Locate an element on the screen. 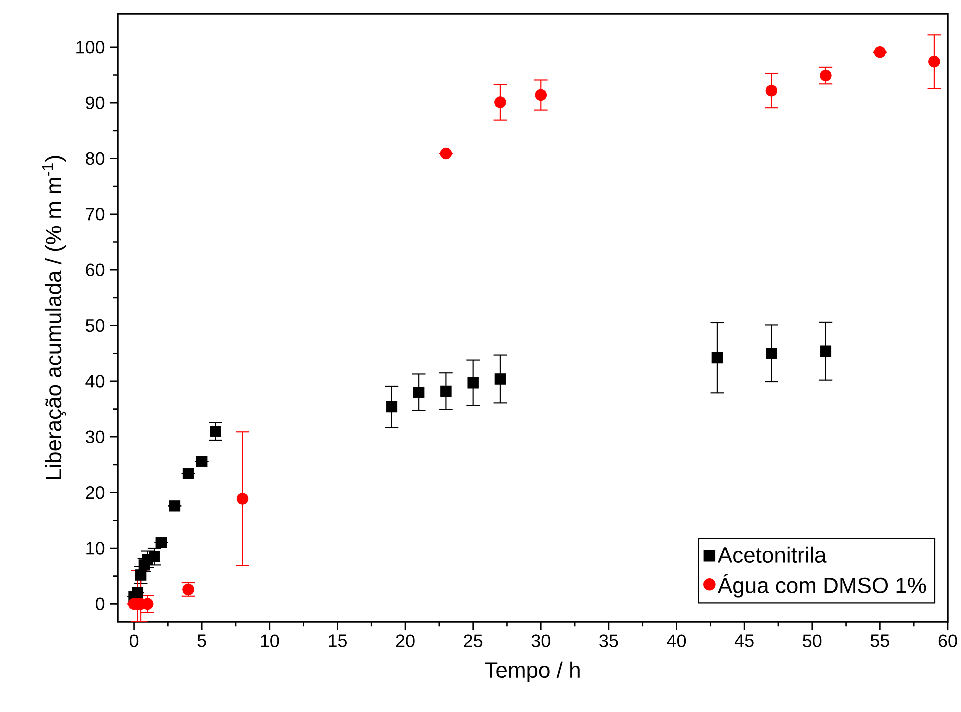 The height and width of the screenshot is (712, 961). y-tick-label: 0 is located at coordinates (100, 604).